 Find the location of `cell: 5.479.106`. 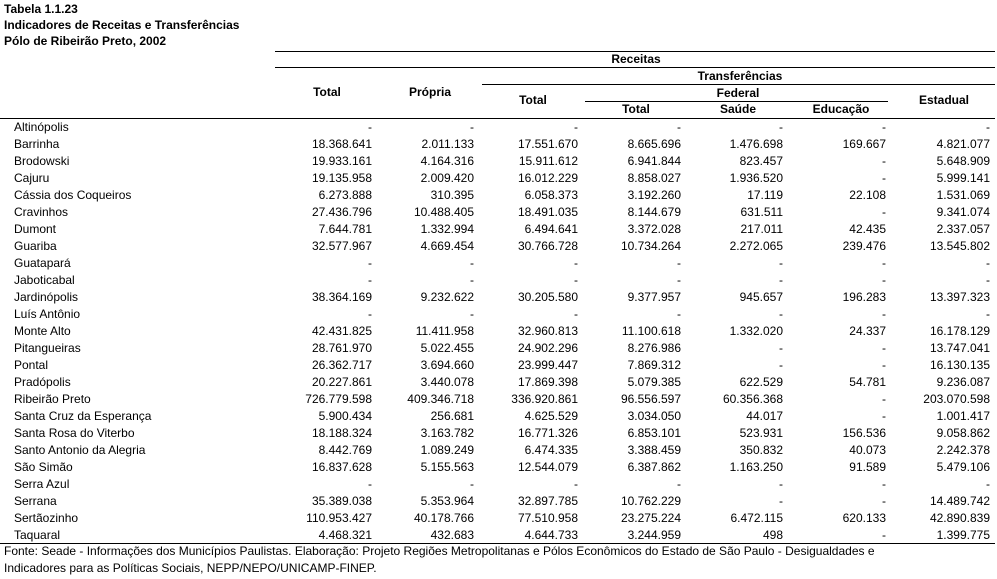

cell: 5.479.106 is located at coordinates (964, 467).